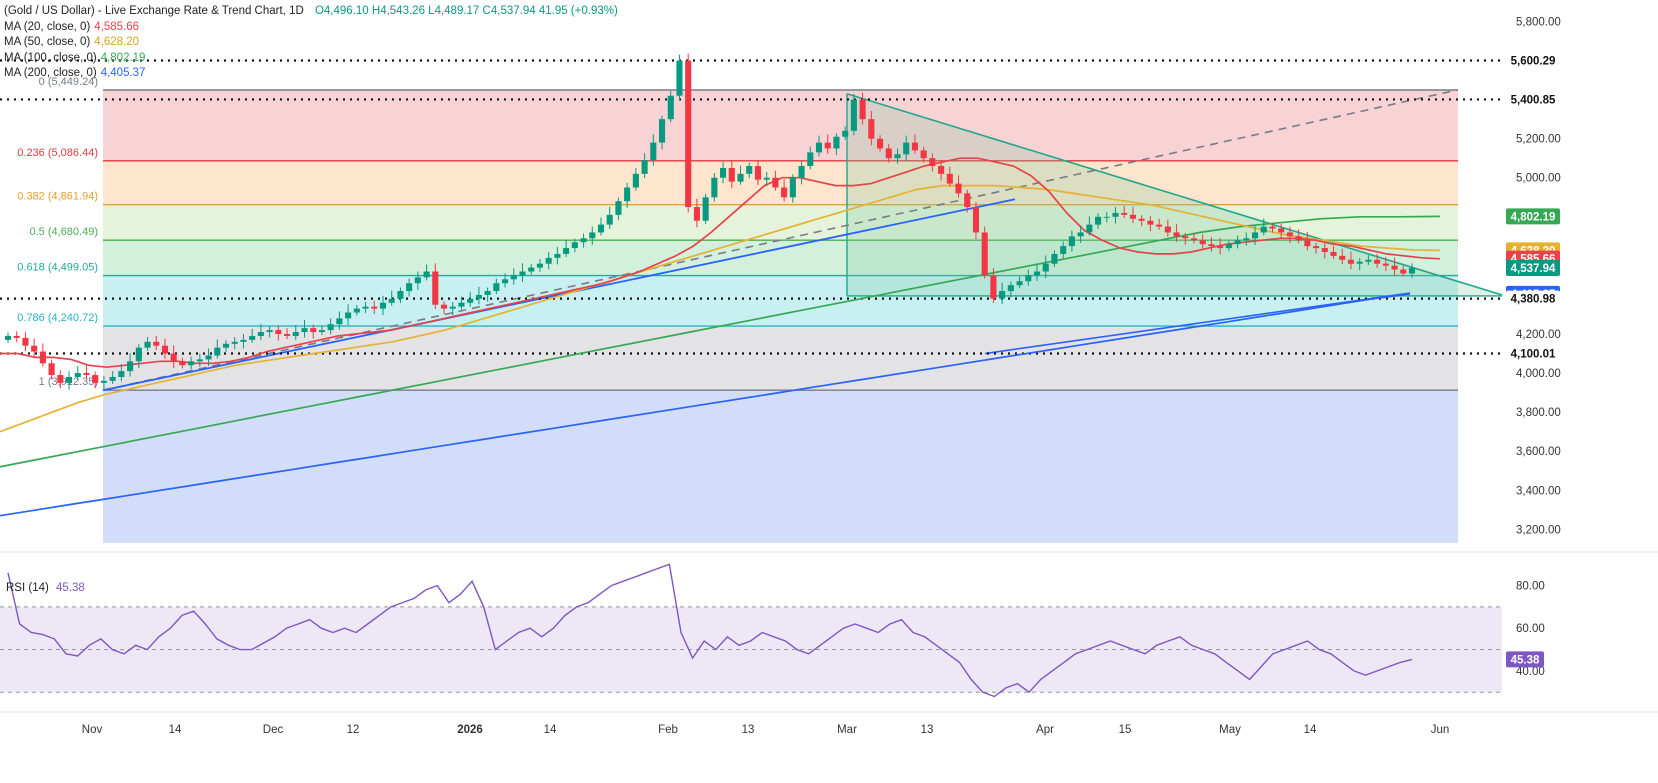  What do you see at coordinates (509, 11) in the screenshot?
I see `ohlc-close: C4,537.94` at bounding box center [509, 11].